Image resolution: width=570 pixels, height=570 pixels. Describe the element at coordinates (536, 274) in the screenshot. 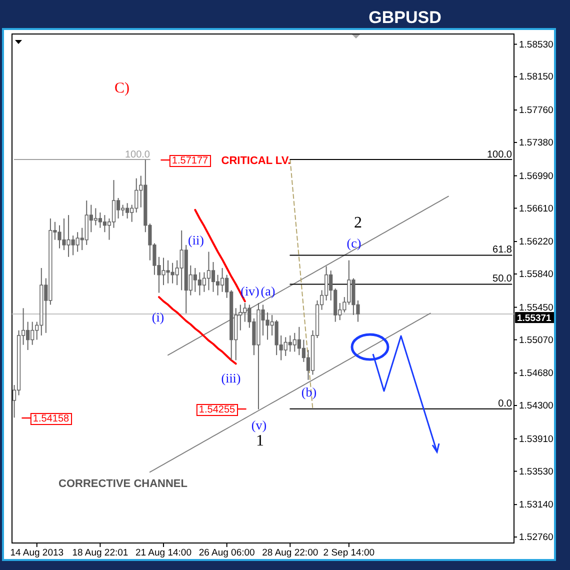

I see `y-tick-label: 1.55840` at that location.